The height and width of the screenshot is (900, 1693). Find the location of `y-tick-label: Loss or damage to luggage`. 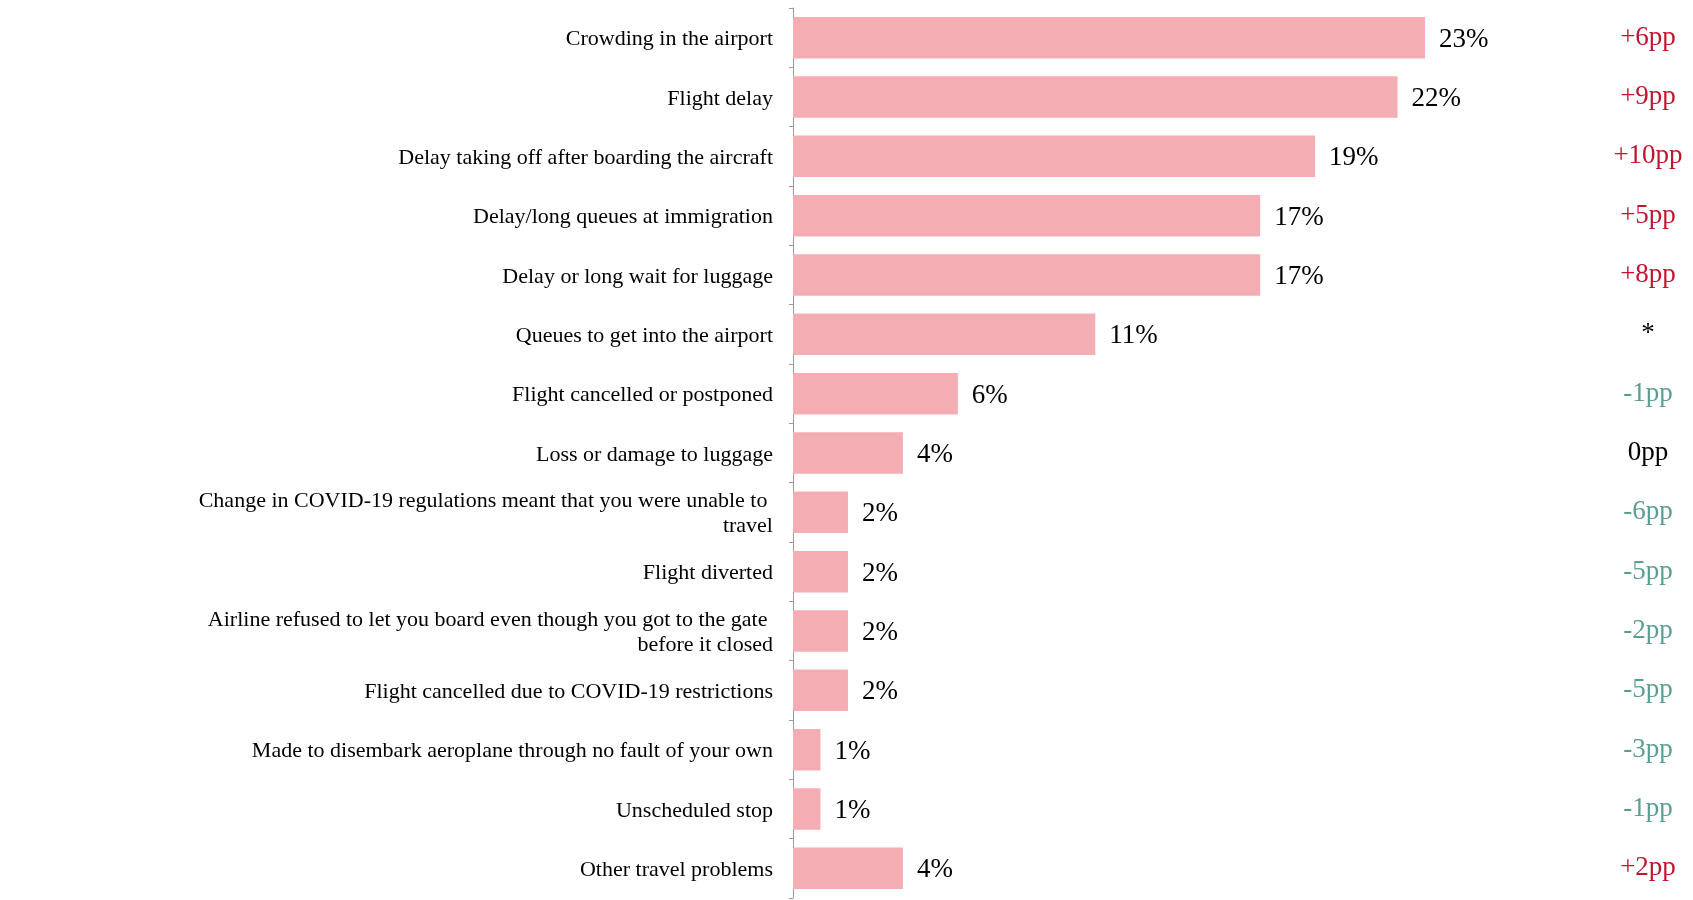

y-tick-label: Loss or damage to luggage is located at coordinates (654, 453).